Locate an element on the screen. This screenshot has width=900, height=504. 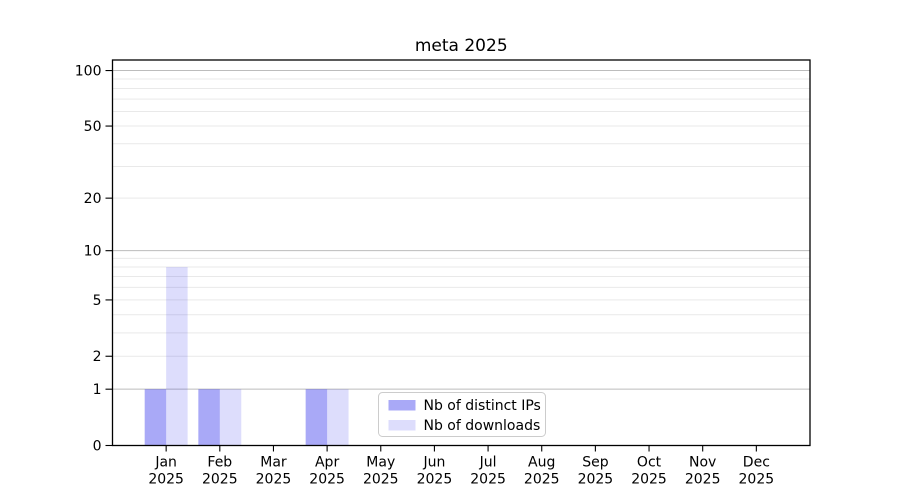
x-tick-label: Feb 2025 is located at coordinates (220, 471).